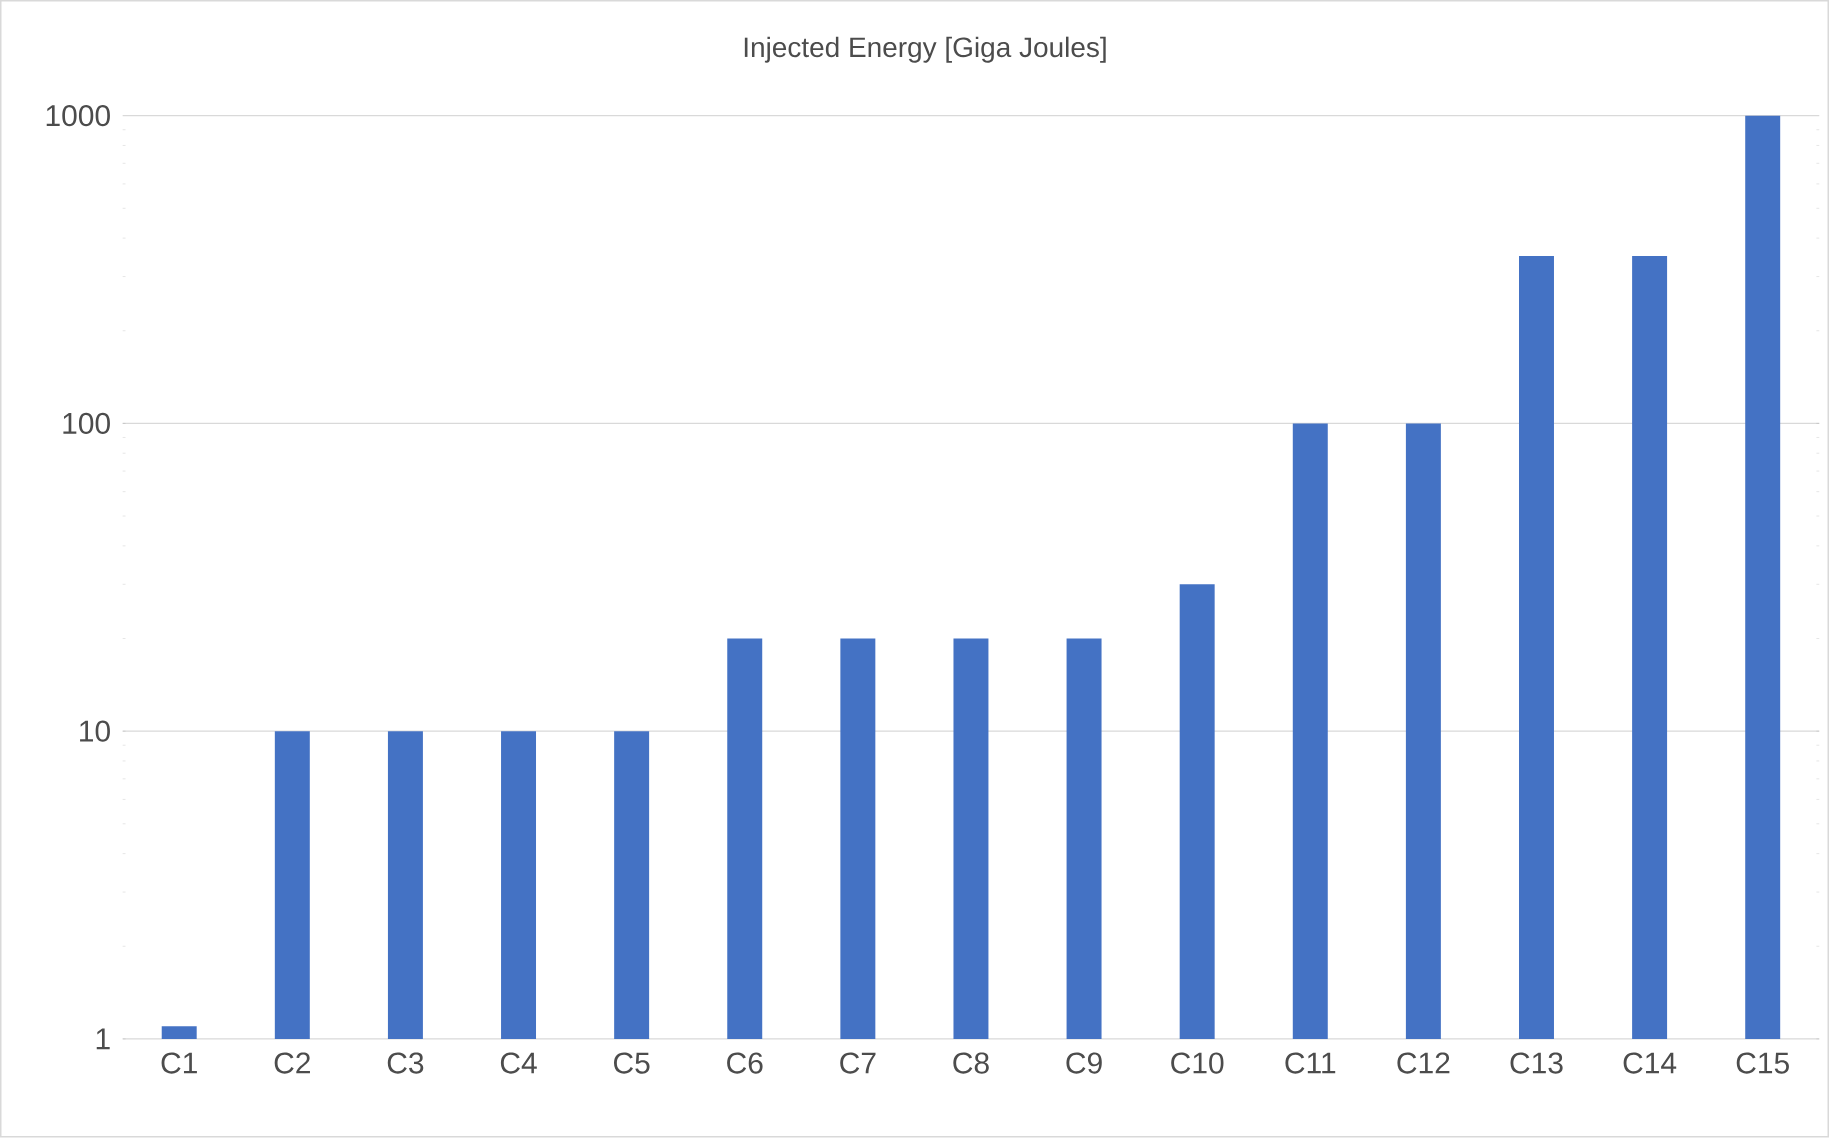 This screenshot has width=1829, height=1138. What do you see at coordinates (1084, 1063) in the screenshot?
I see `x-tick-label: C9` at bounding box center [1084, 1063].